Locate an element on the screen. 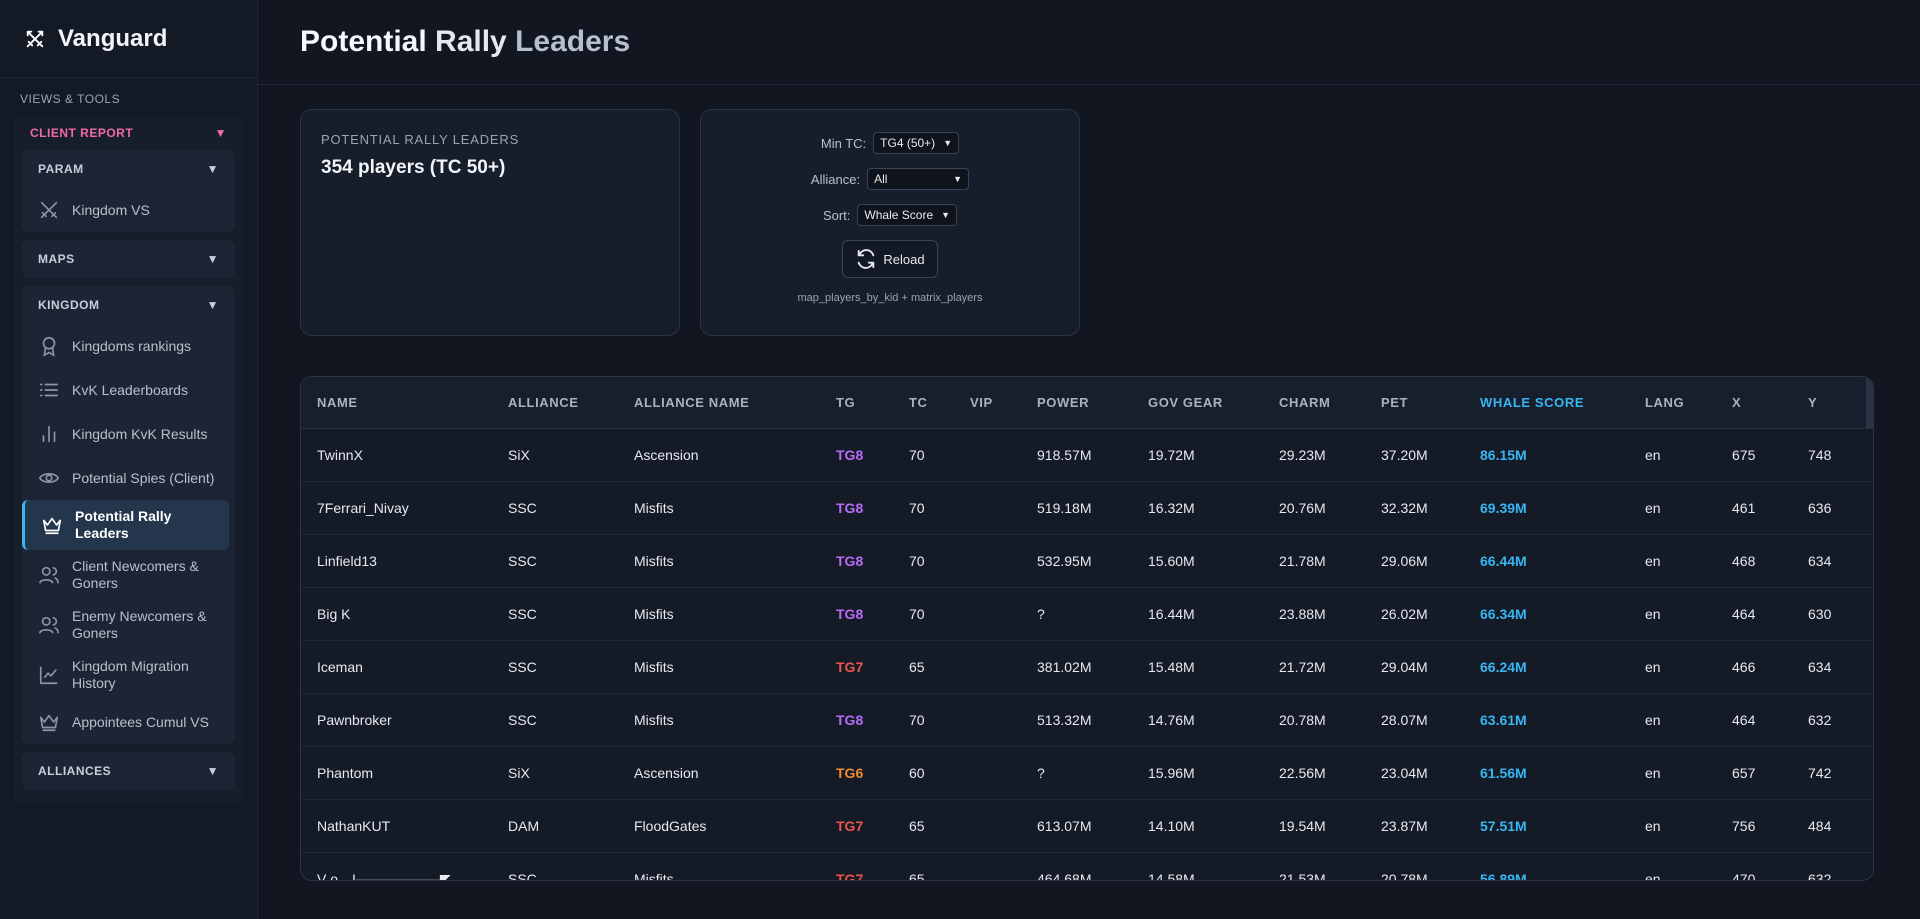  sidebar-item-label: KvK Leaderboards is located at coordinates (130, 389).